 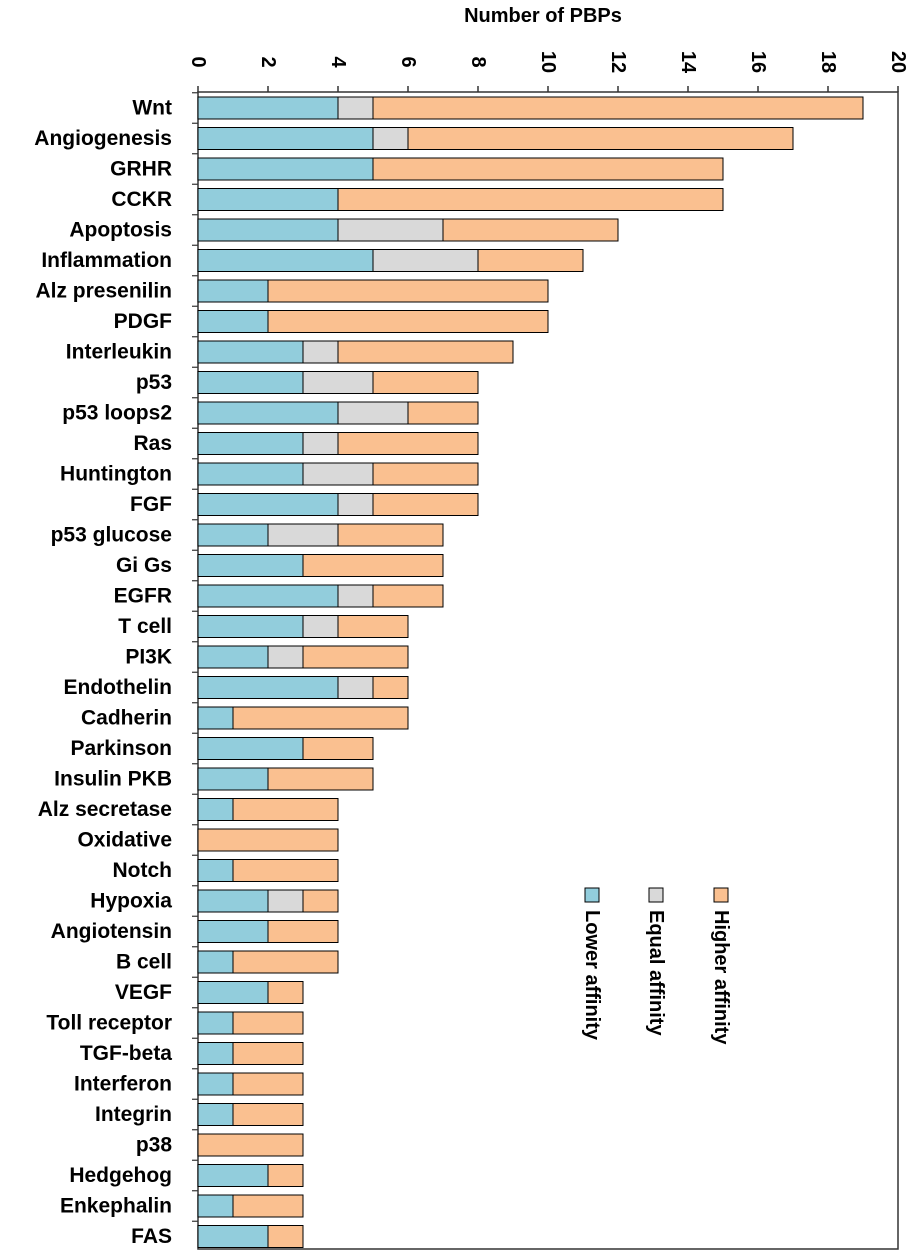 What do you see at coordinates (898, 62) in the screenshot?
I see `x-tick-label: 20` at bounding box center [898, 62].